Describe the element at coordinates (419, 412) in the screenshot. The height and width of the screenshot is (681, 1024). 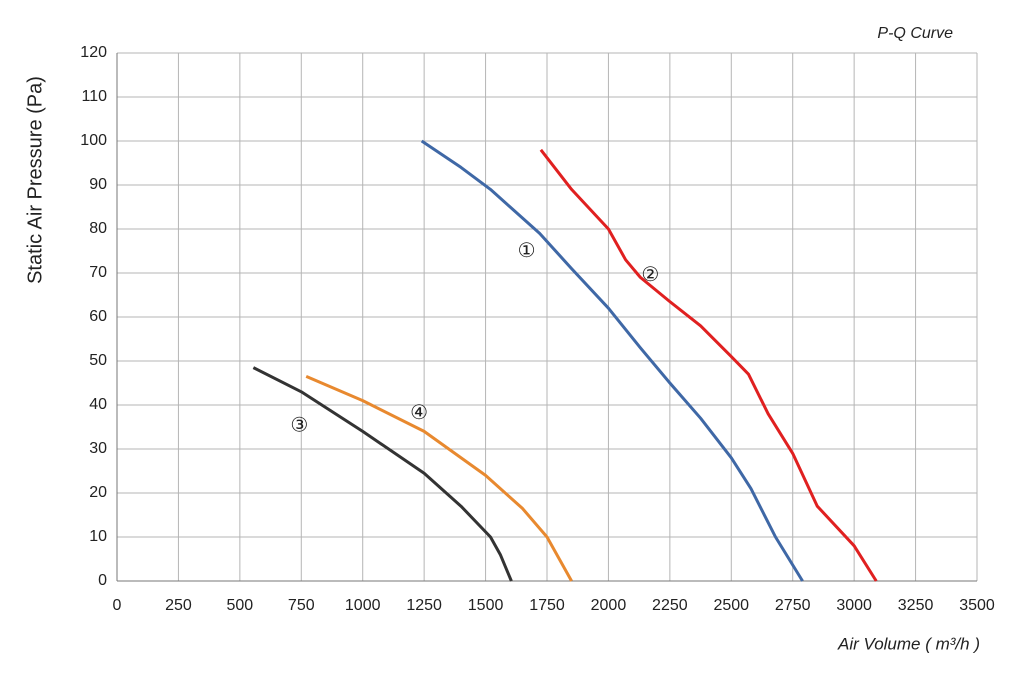
I see `series-label: ④` at that location.